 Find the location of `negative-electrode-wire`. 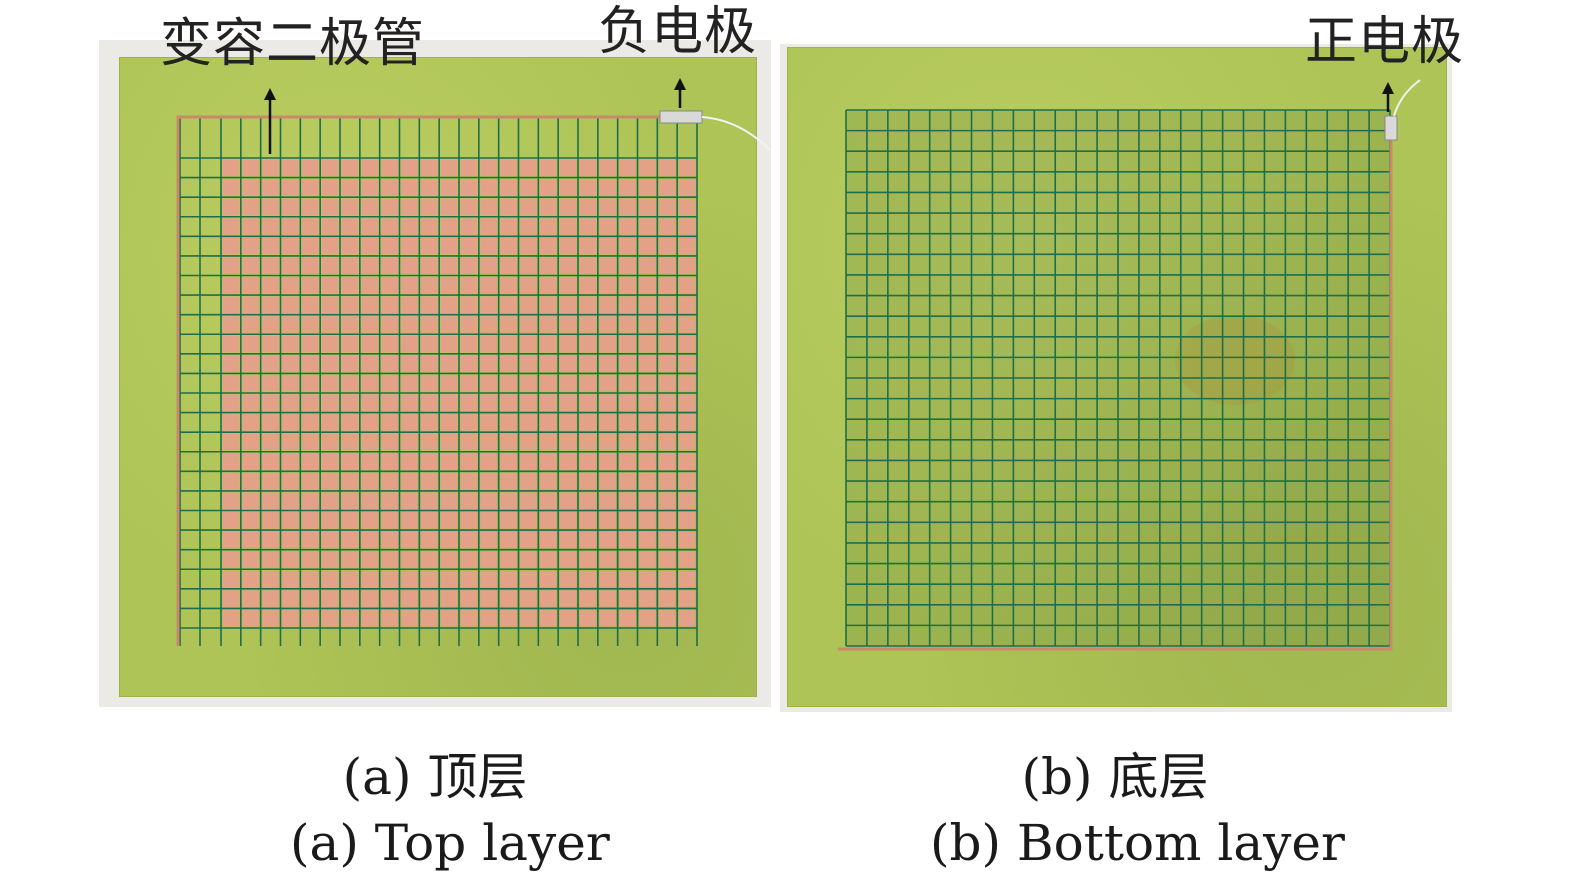

negative-electrode-wire is located at coordinates (736, 133).